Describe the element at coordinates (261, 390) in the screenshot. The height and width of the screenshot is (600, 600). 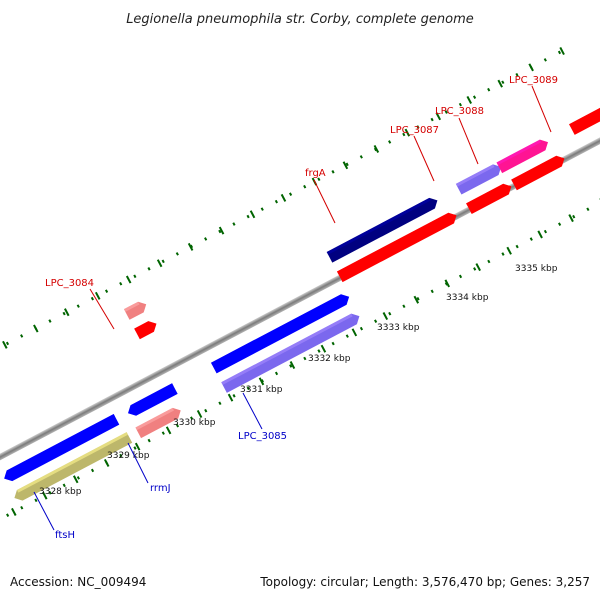
I see `tick-label-3331: 3331 kbp` at that location.